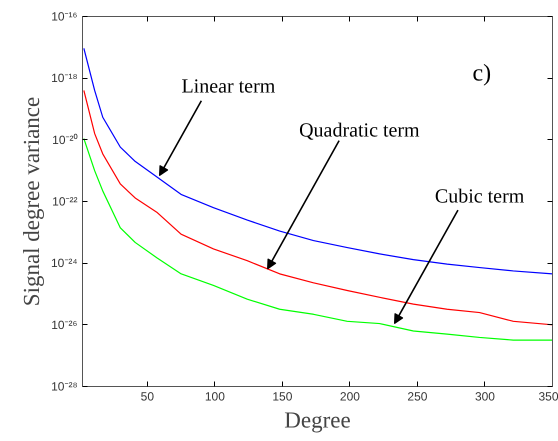 The image size is (558, 441). What do you see at coordinates (350, 397) in the screenshot?
I see `x-tick-label: 200` at bounding box center [350, 397].